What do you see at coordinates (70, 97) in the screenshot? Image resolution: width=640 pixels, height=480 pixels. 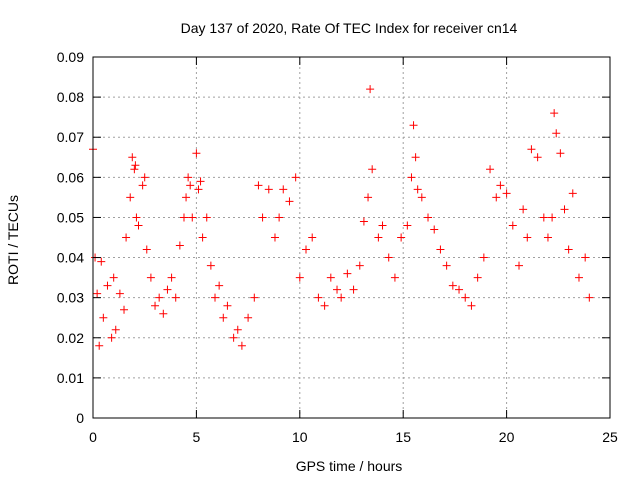 I see `y-tick-label: 0.08` at bounding box center [70, 97].